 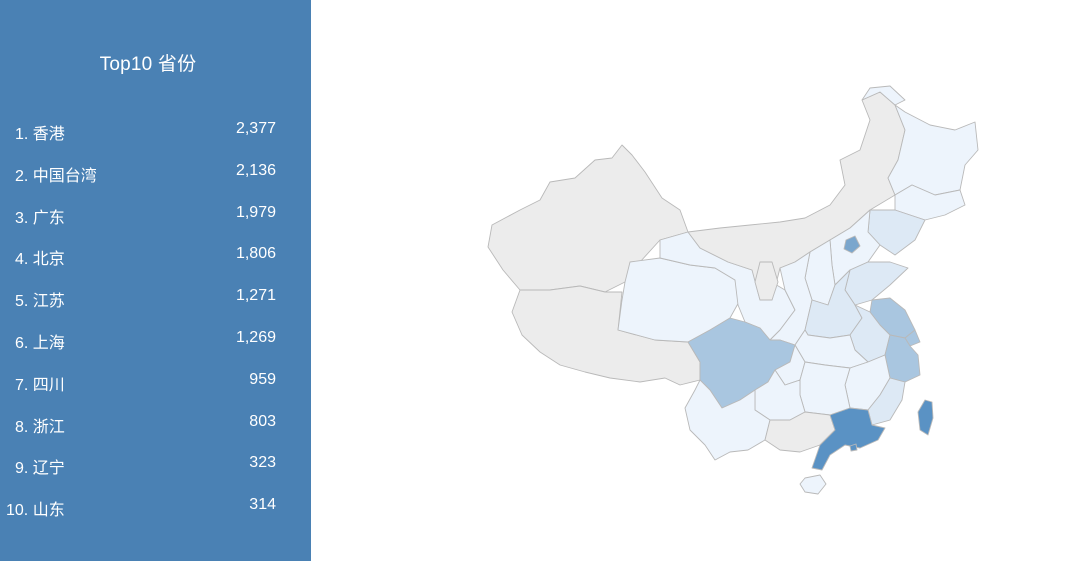 What do you see at coordinates (148, 298) in the screenshot?
I see `rank-row: 5. 江苏 1,271` at bounding box center [148, 298].